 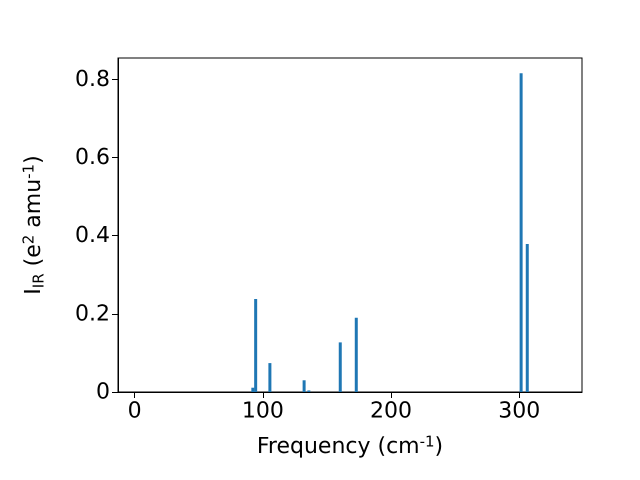 I want to click on y-tick-label: 0, so click(x=103, y=392).